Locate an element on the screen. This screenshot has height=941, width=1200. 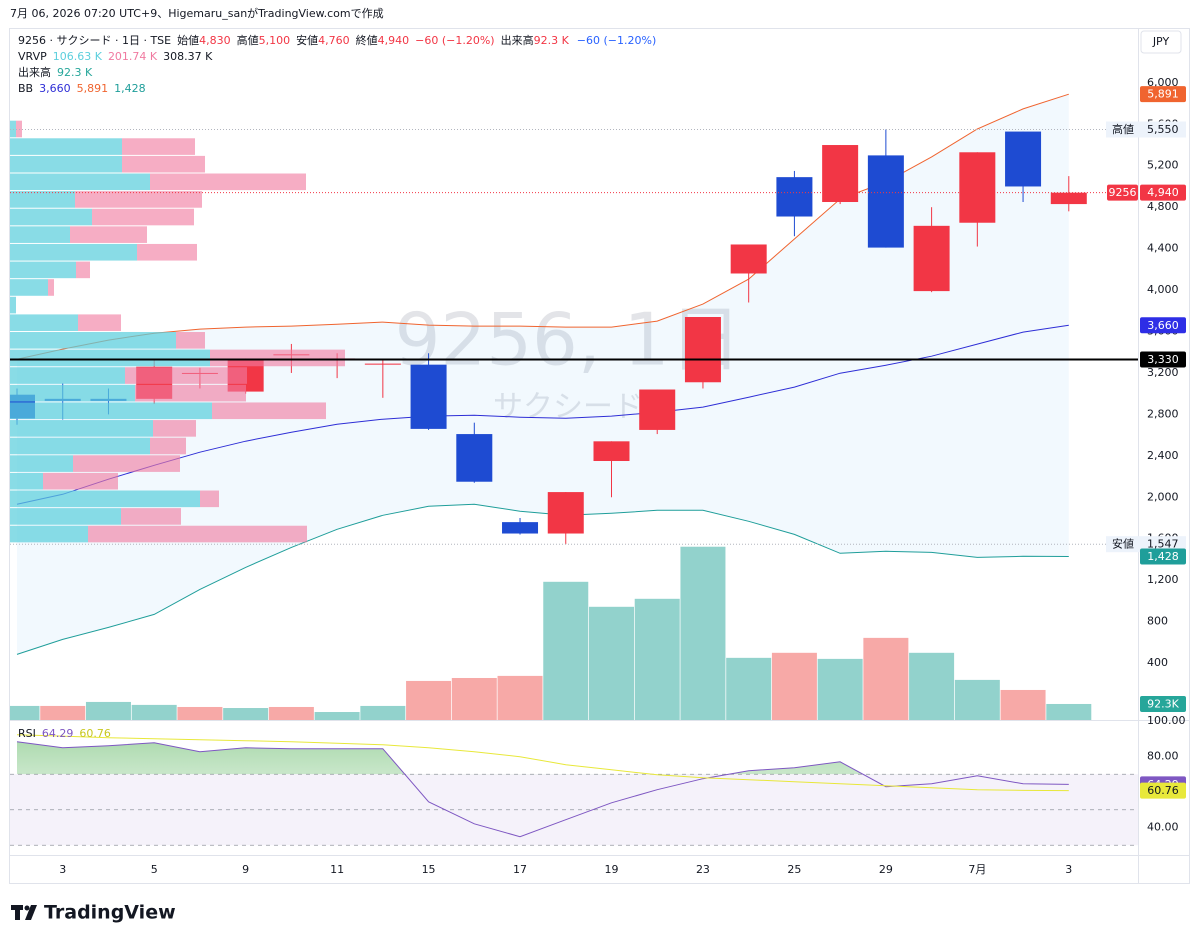
y-tick-label: 80.00 is located at coordinates (1163, 755).